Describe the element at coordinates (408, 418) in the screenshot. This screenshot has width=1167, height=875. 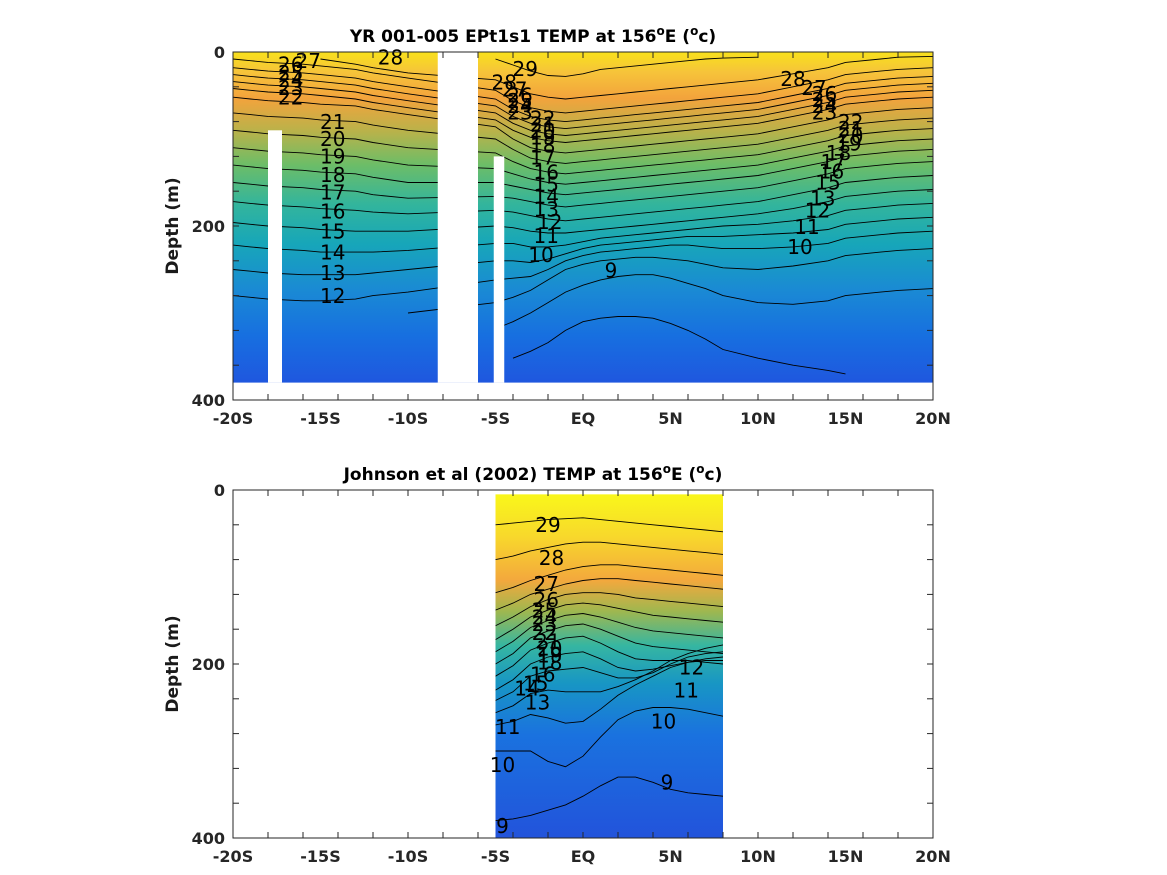
I see `chart0-x-tick-label: -10S` at that location.